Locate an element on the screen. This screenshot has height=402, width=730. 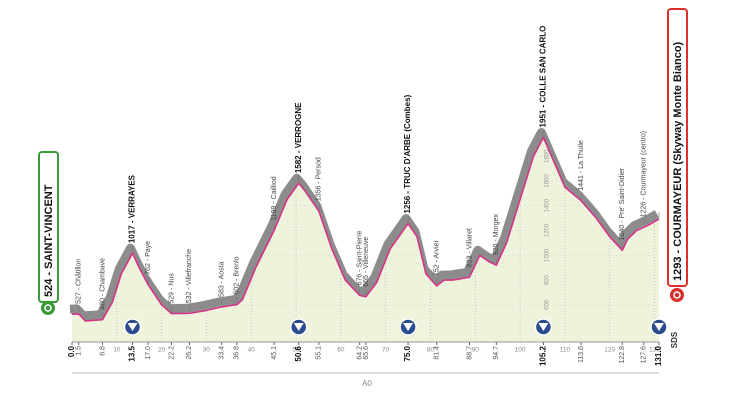
waypoint-label: 920 - Morgex is located at coordinates (496, 234).